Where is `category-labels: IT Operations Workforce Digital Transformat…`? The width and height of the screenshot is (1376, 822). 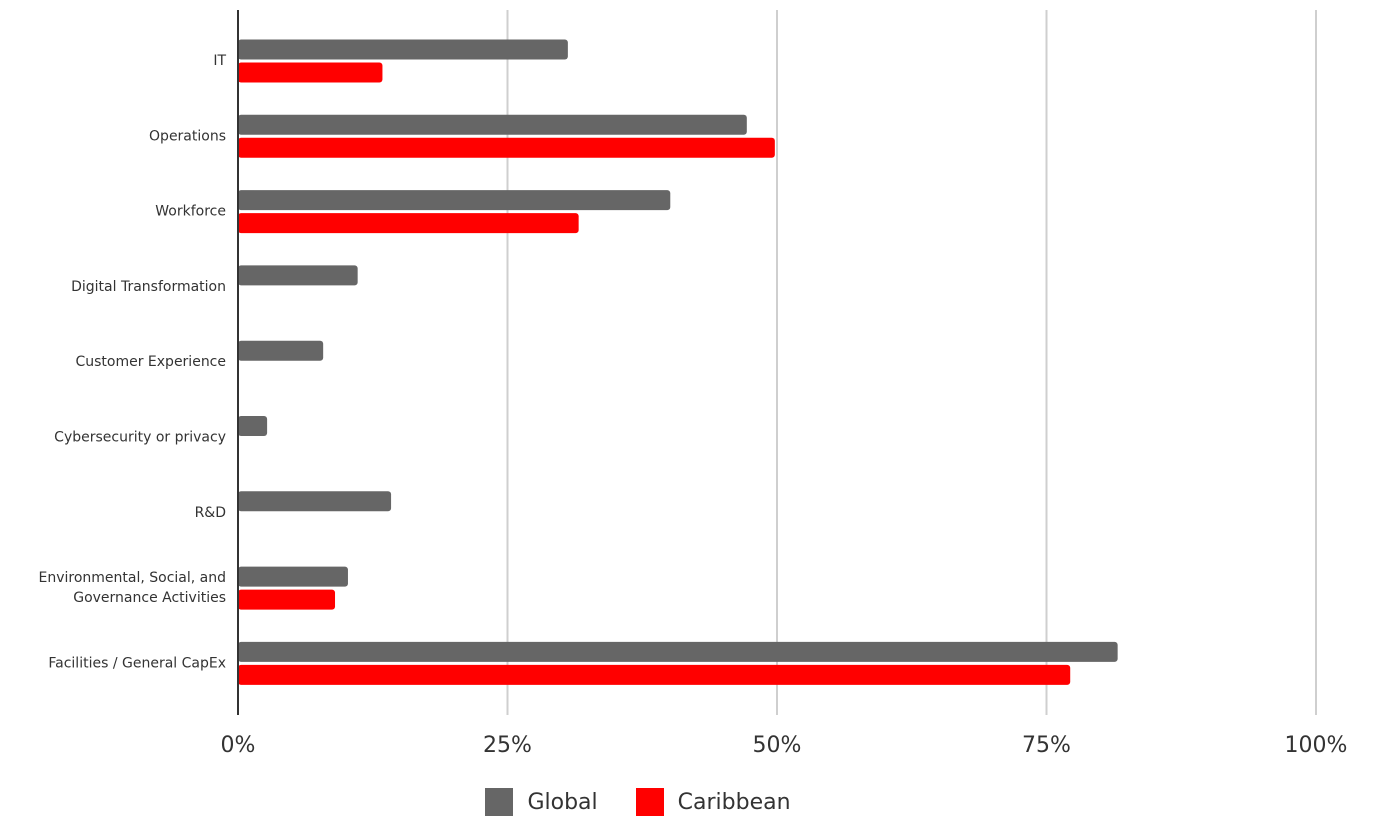 category-labels: IT Operations Workforce Digital Transformat… is located at coordinates (132, 362).